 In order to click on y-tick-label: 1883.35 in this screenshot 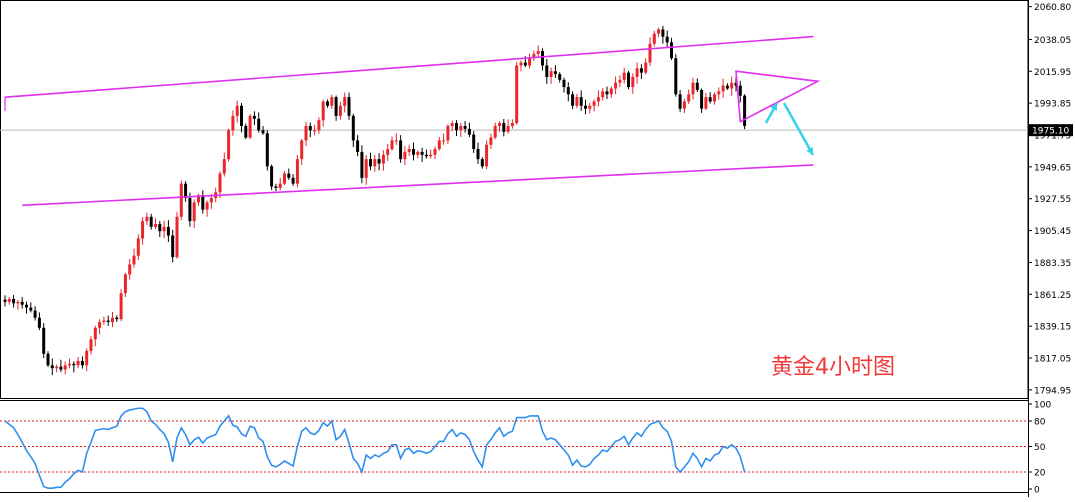, I will do `click(1052, 264)`.